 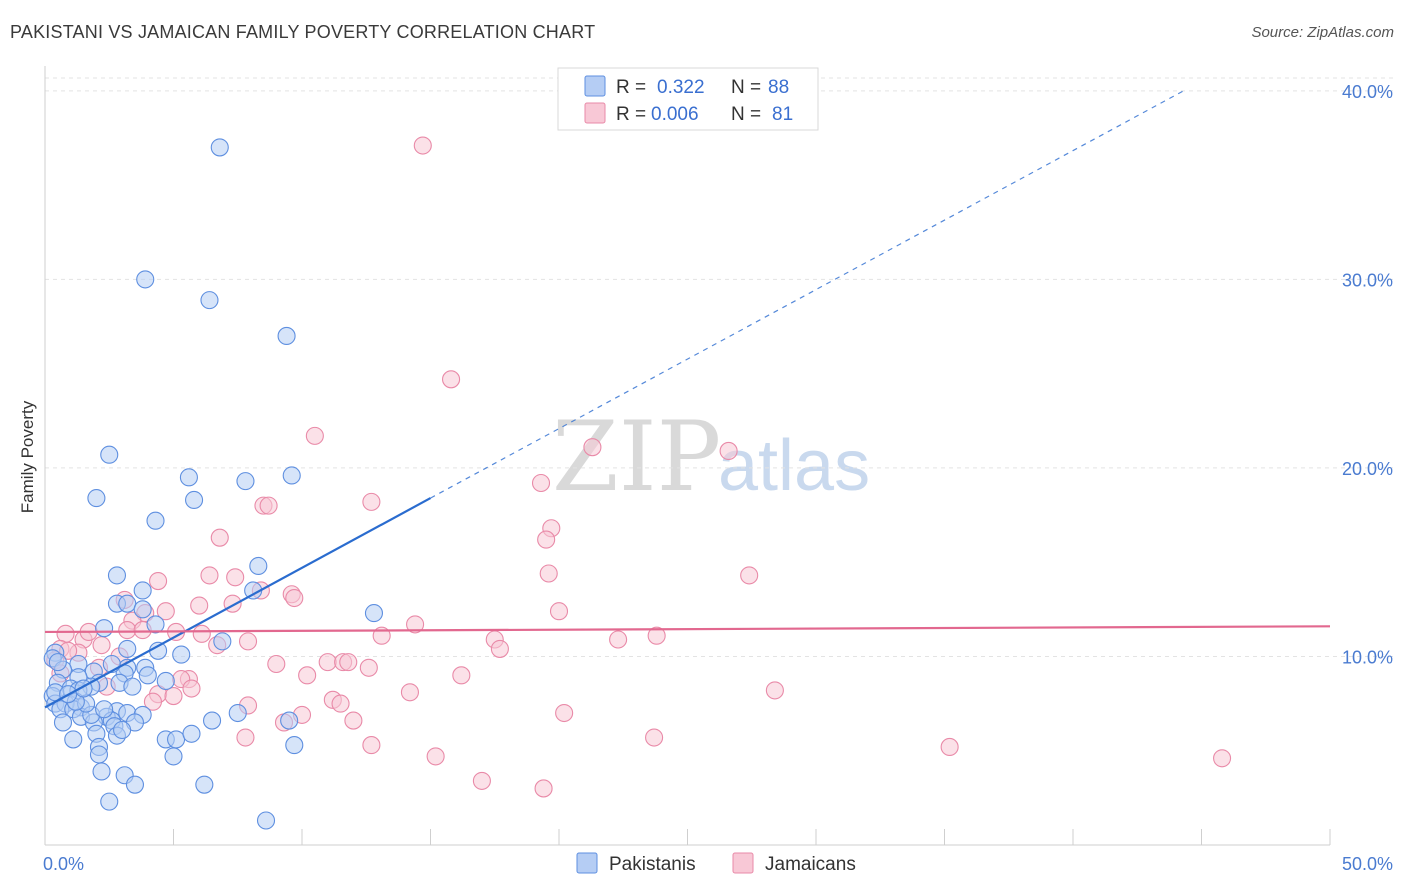 What do you see at coordinates (238, 603) in the screenshot?
I see `pakistanis-trend-line` at bounding box center [238, 603].